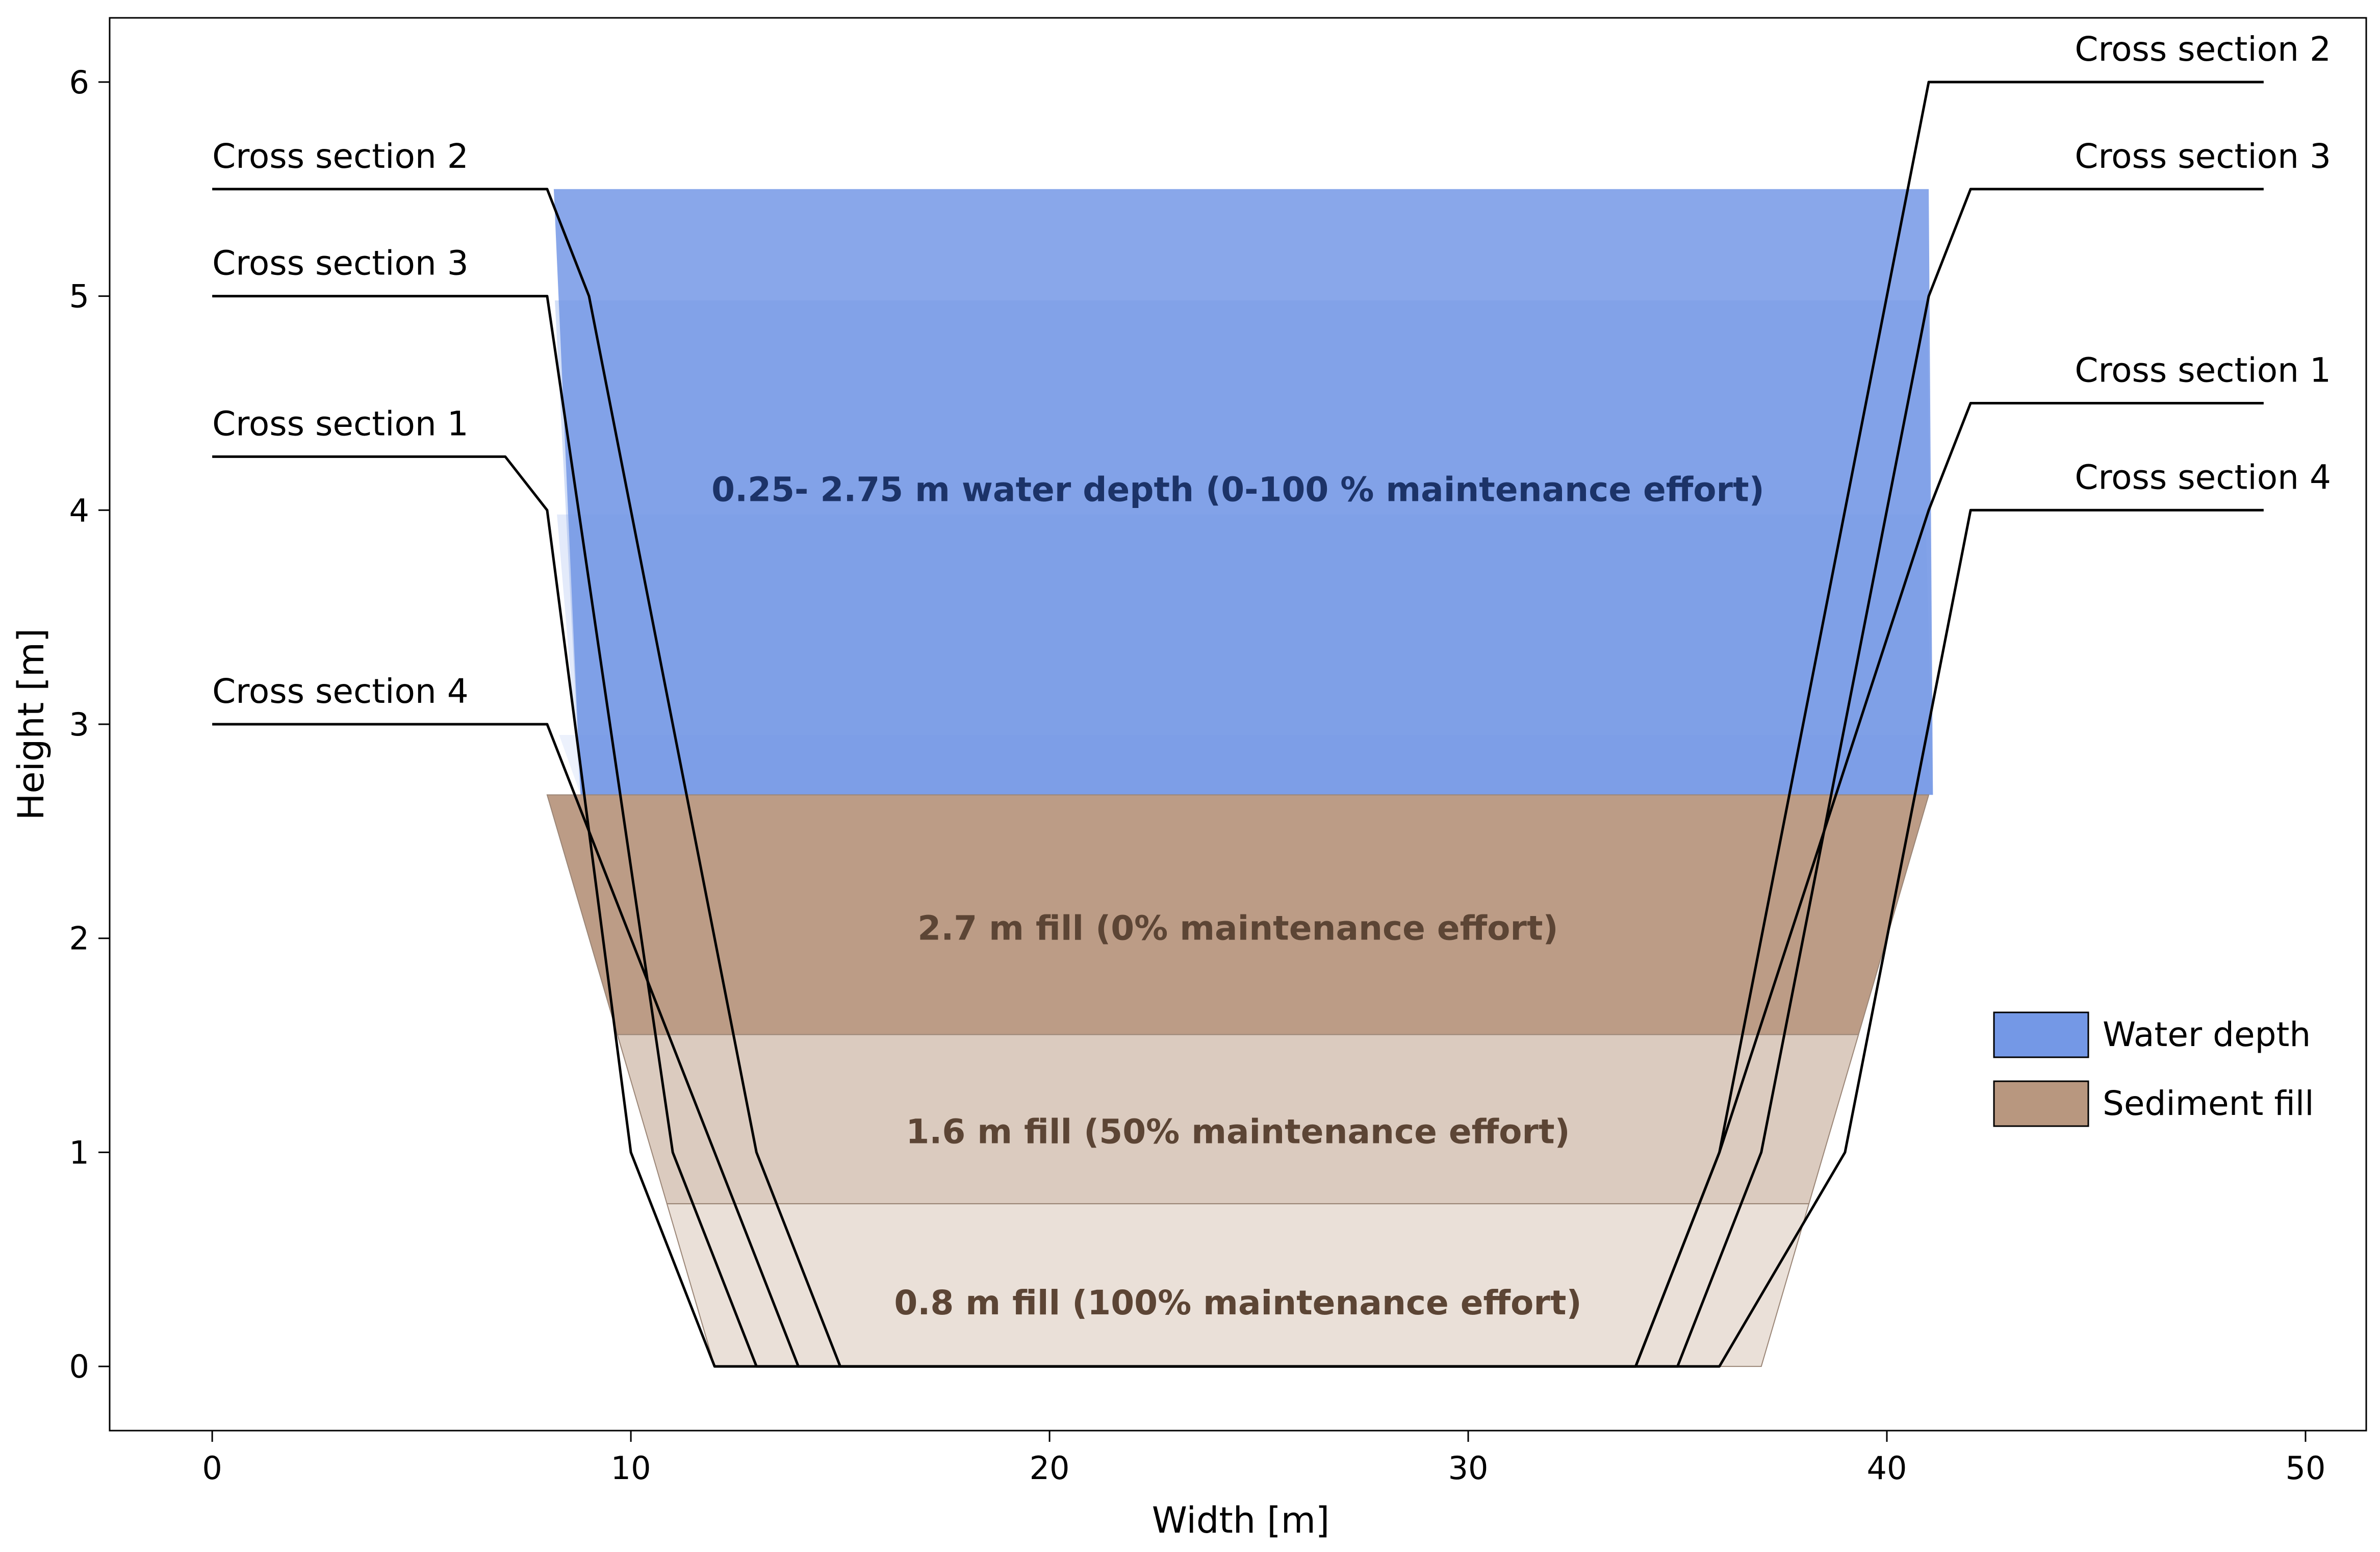 The image size is (2380, 1552). I want to click on y-tick-label: 0, so click(79, 1366).